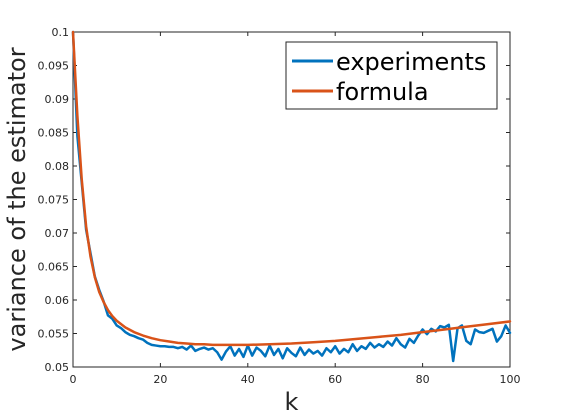  What do you see at coordinates (335, 379) in the screenshot?
I see `x-tick-label: 60` at bounding box center [335, 379].